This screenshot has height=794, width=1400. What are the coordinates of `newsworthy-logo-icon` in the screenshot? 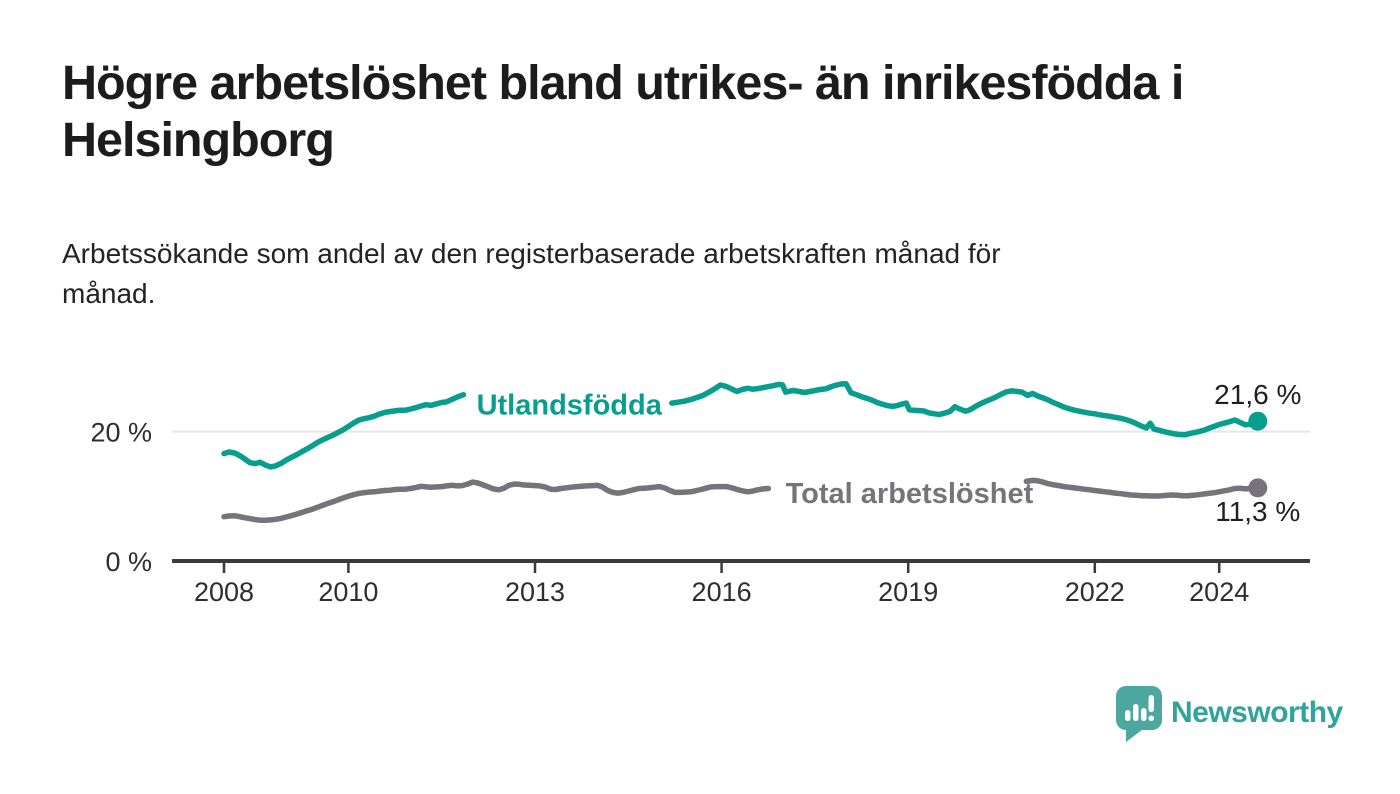 It's located at (1139, 714).